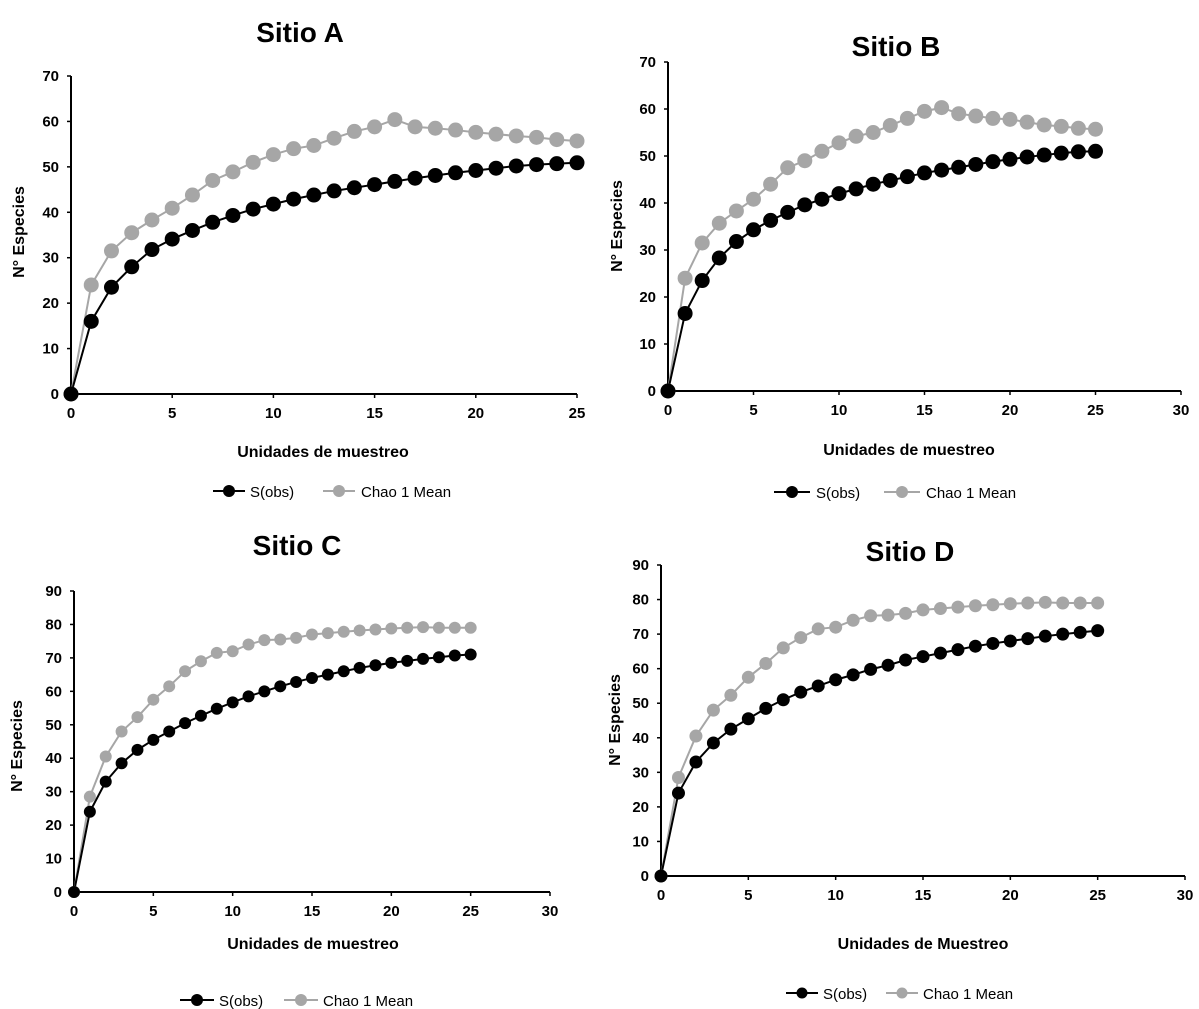 This screenshot has height=1009, width=1199. Describe the element at coordinates (19, 232) in the screenshot. I see `y-axis-label: N° Especies` at that location.